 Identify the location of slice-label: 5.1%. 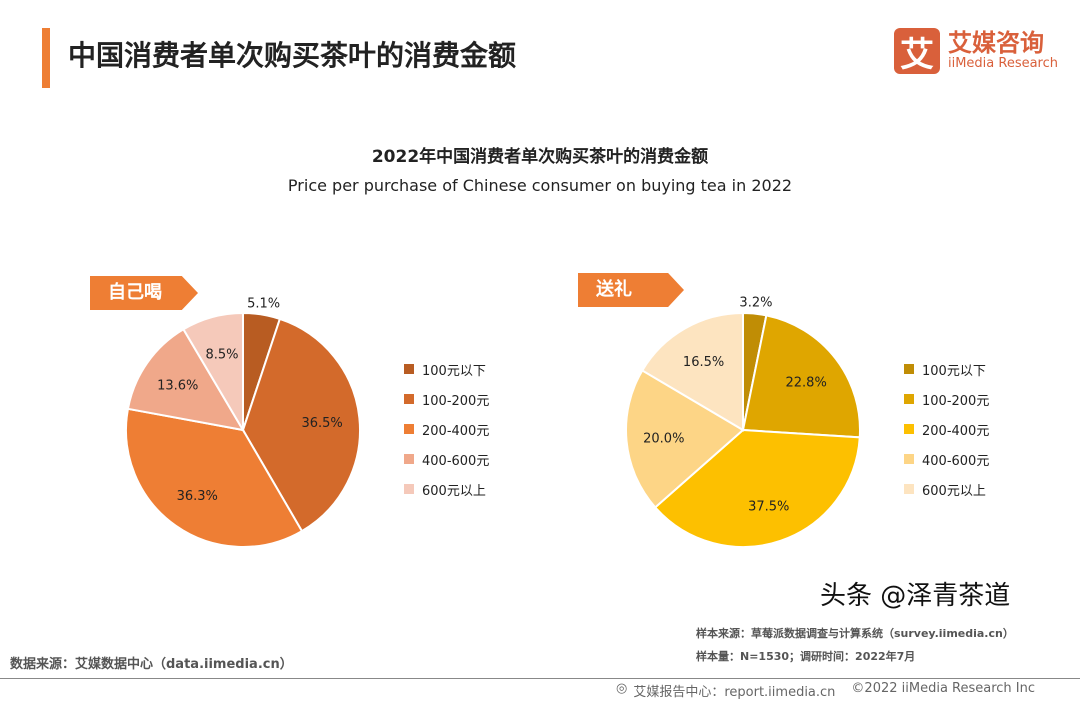
(263, 304).